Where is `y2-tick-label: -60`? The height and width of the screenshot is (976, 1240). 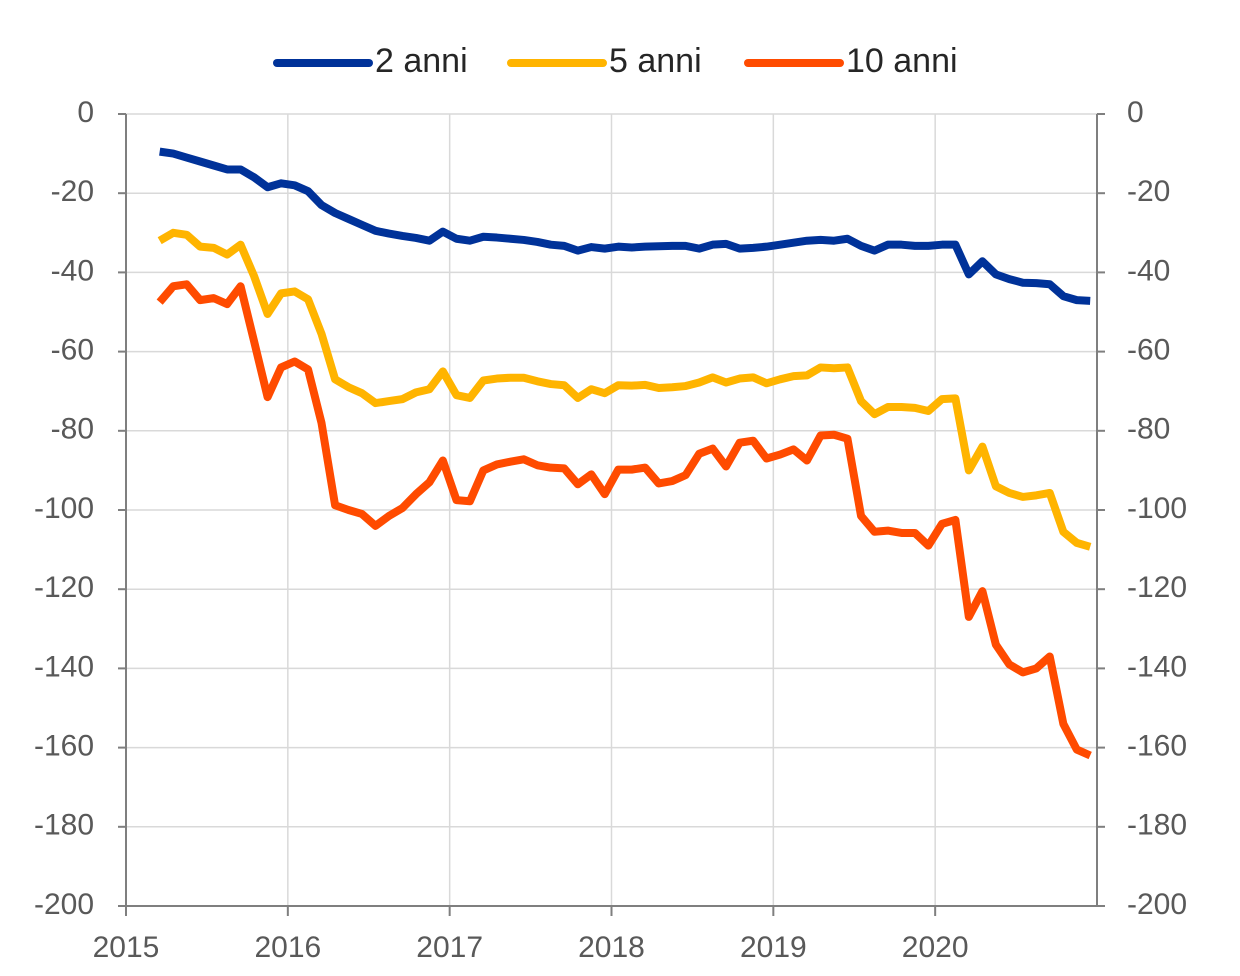 y2-tick-label: -60 is located at coordinates (1148, 350).